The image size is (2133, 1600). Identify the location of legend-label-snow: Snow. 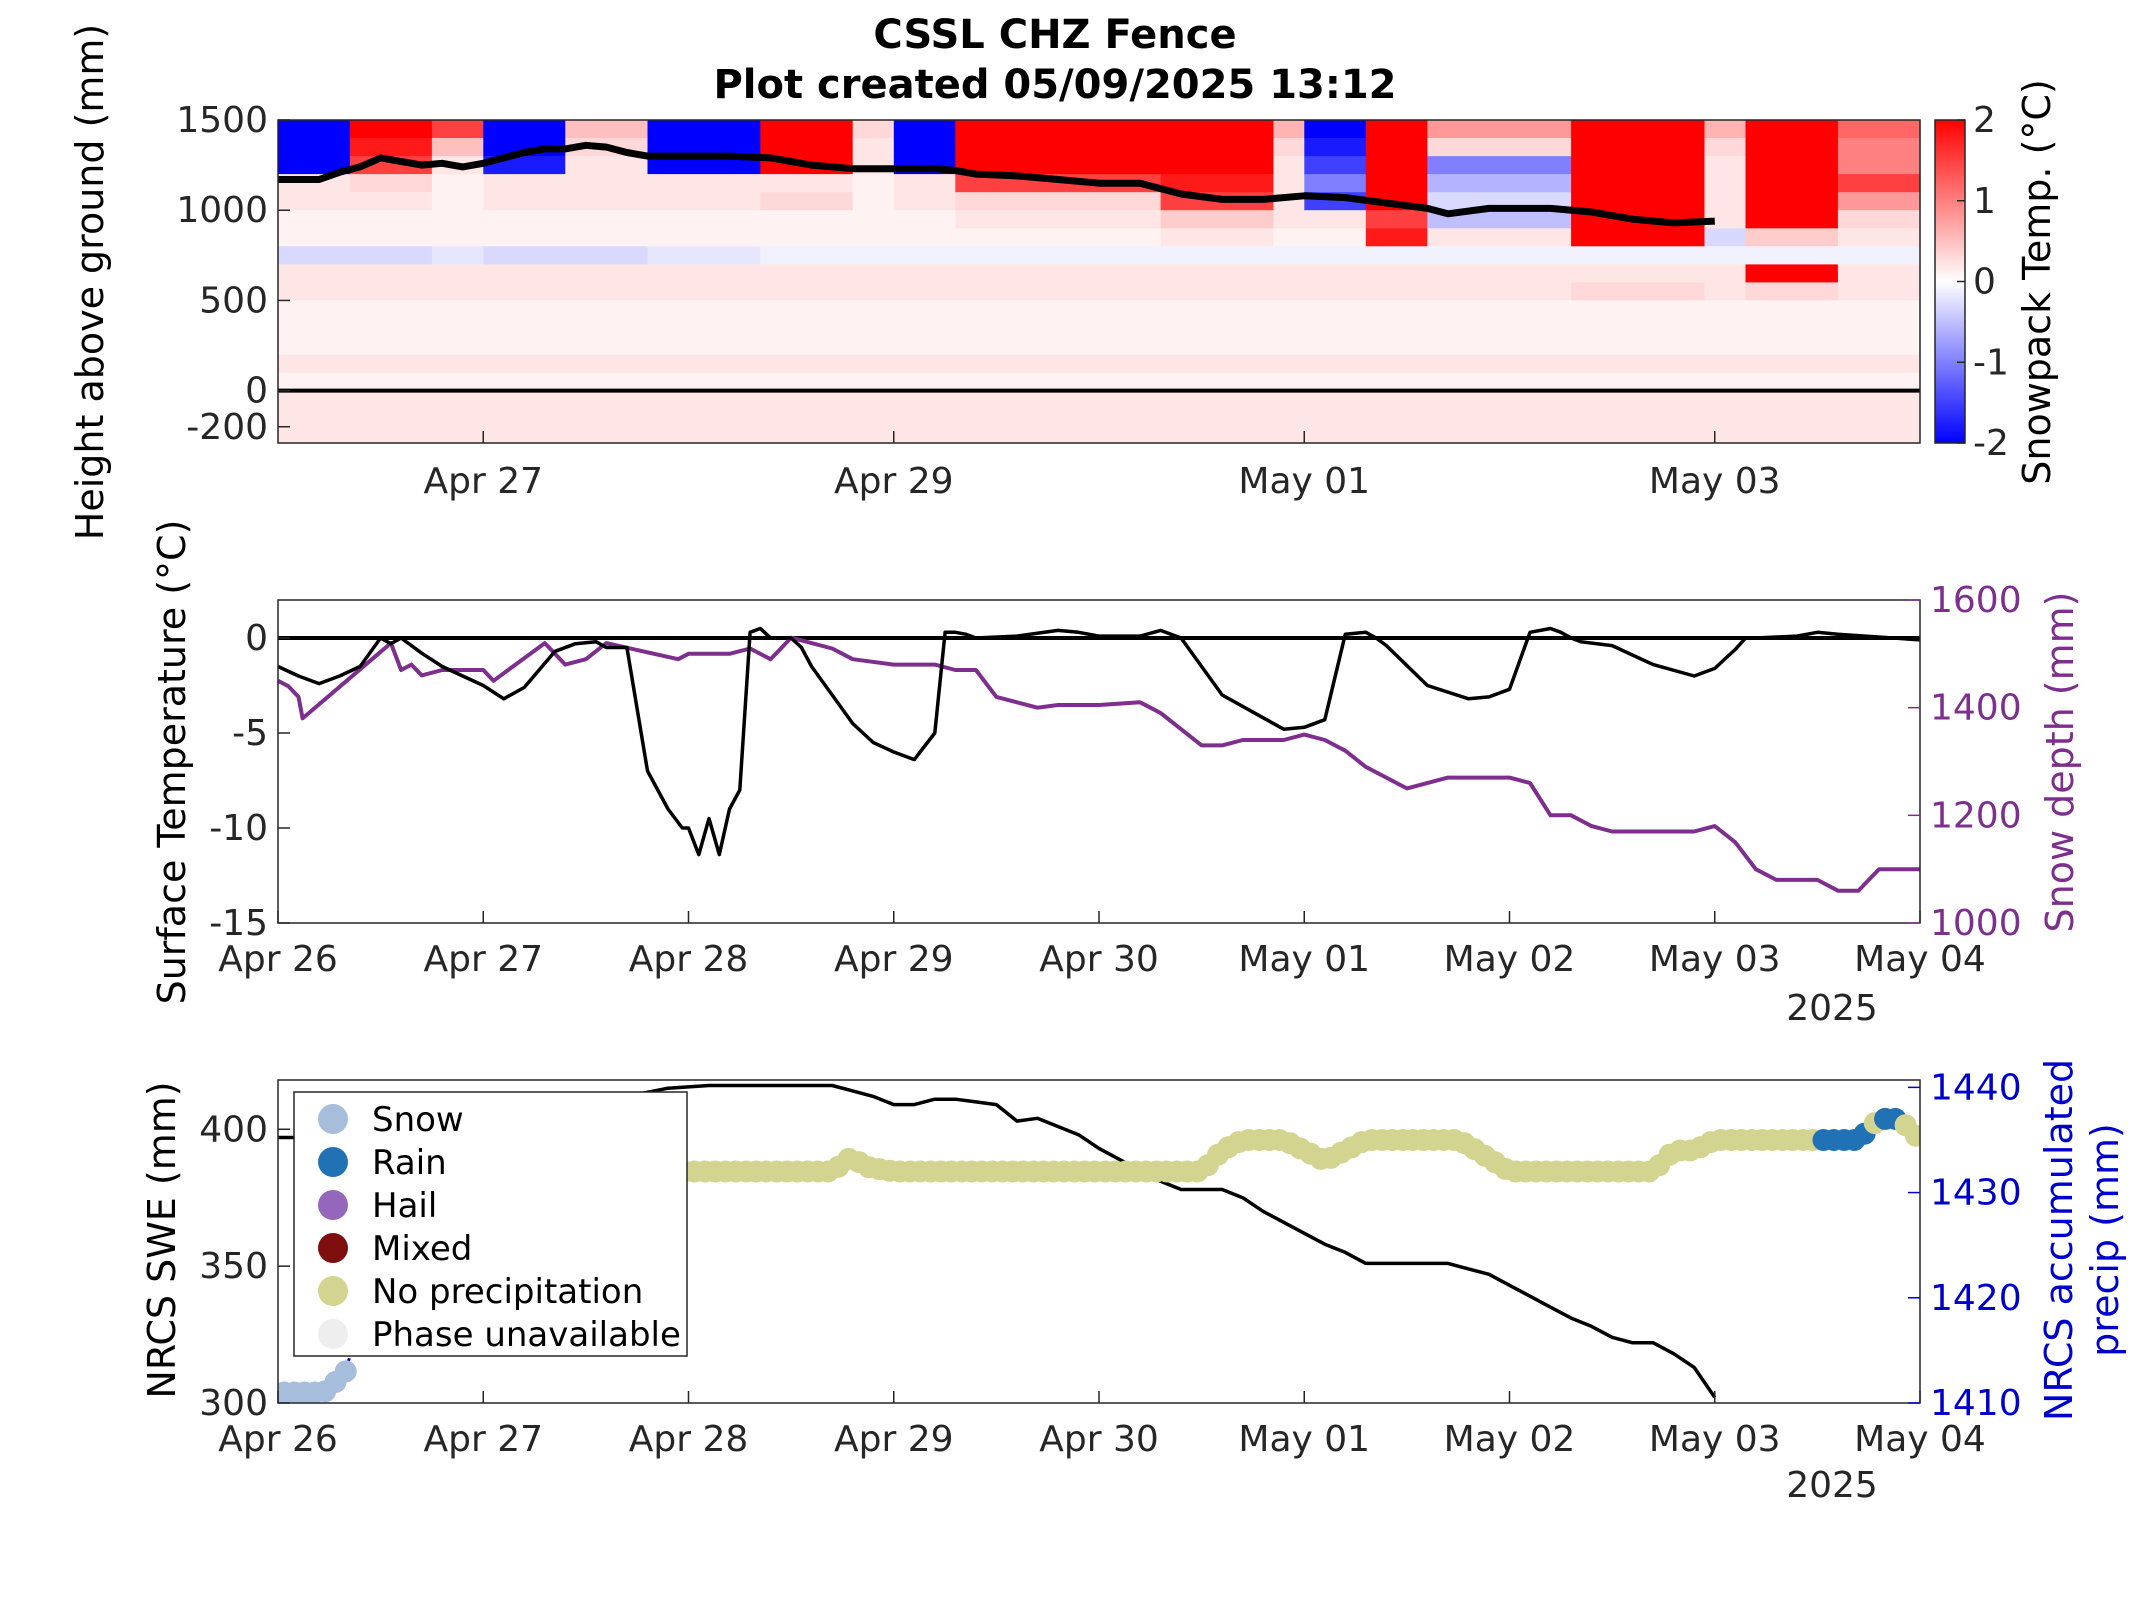
(418, 1120).